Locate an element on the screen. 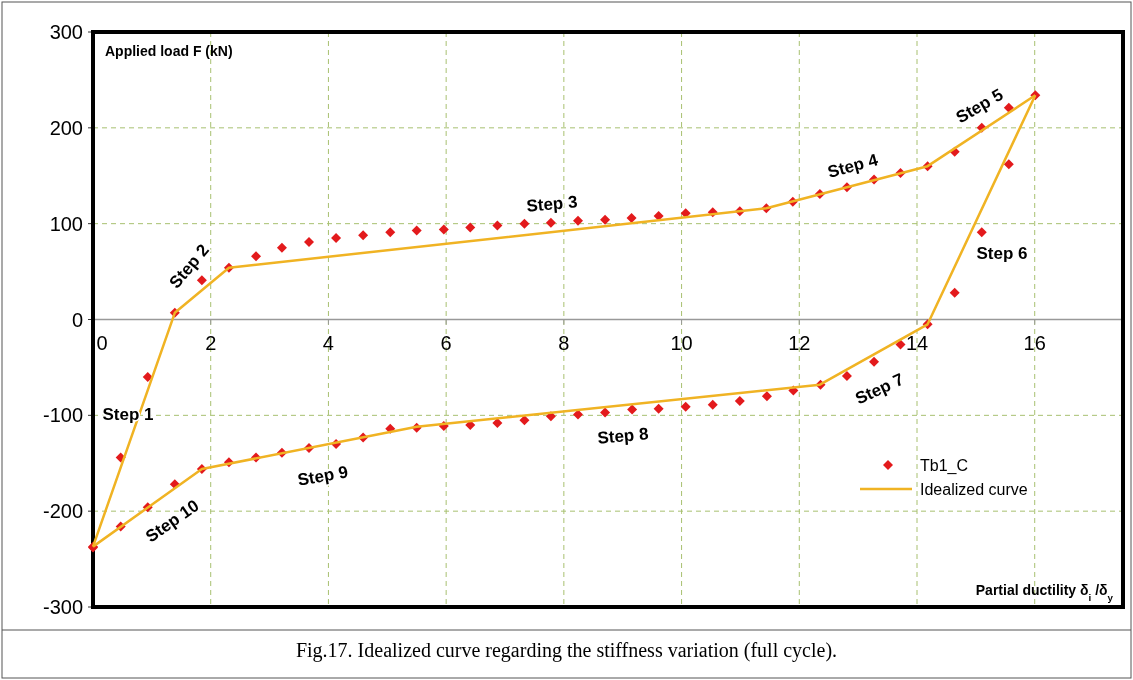  annotation: Step 7 is located at coordinates (879, 389).